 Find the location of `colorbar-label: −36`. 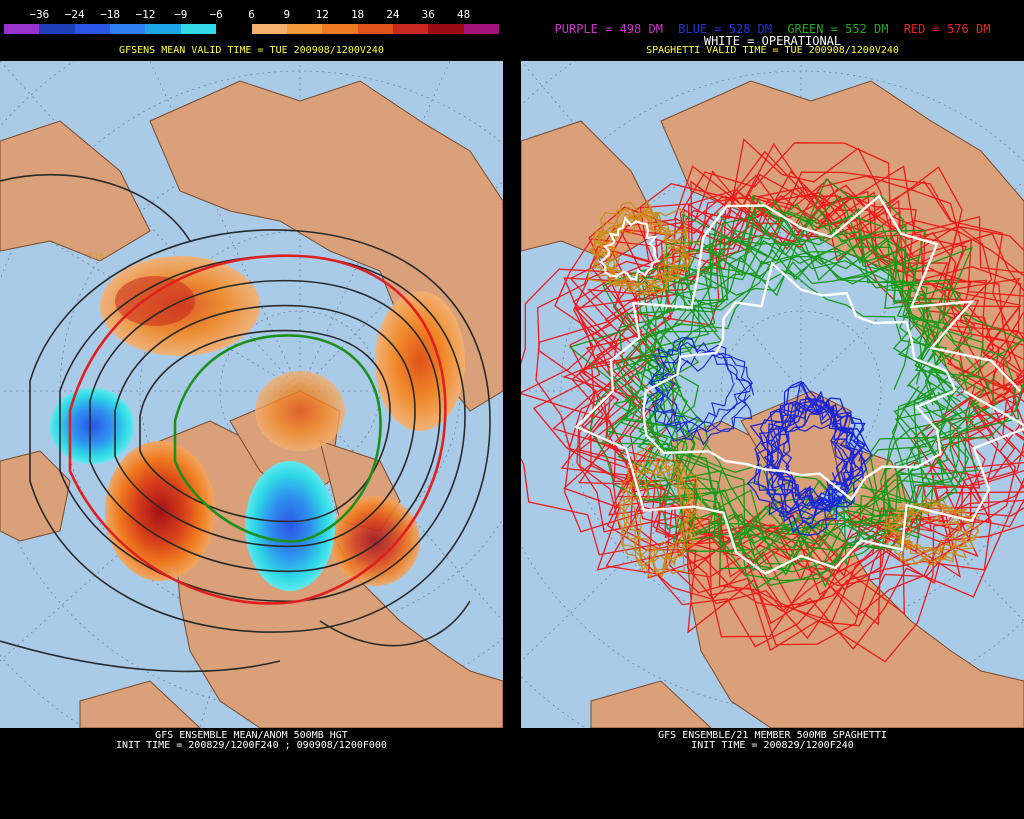

colorbar-label: −36 is located at coordinates (39, 14).